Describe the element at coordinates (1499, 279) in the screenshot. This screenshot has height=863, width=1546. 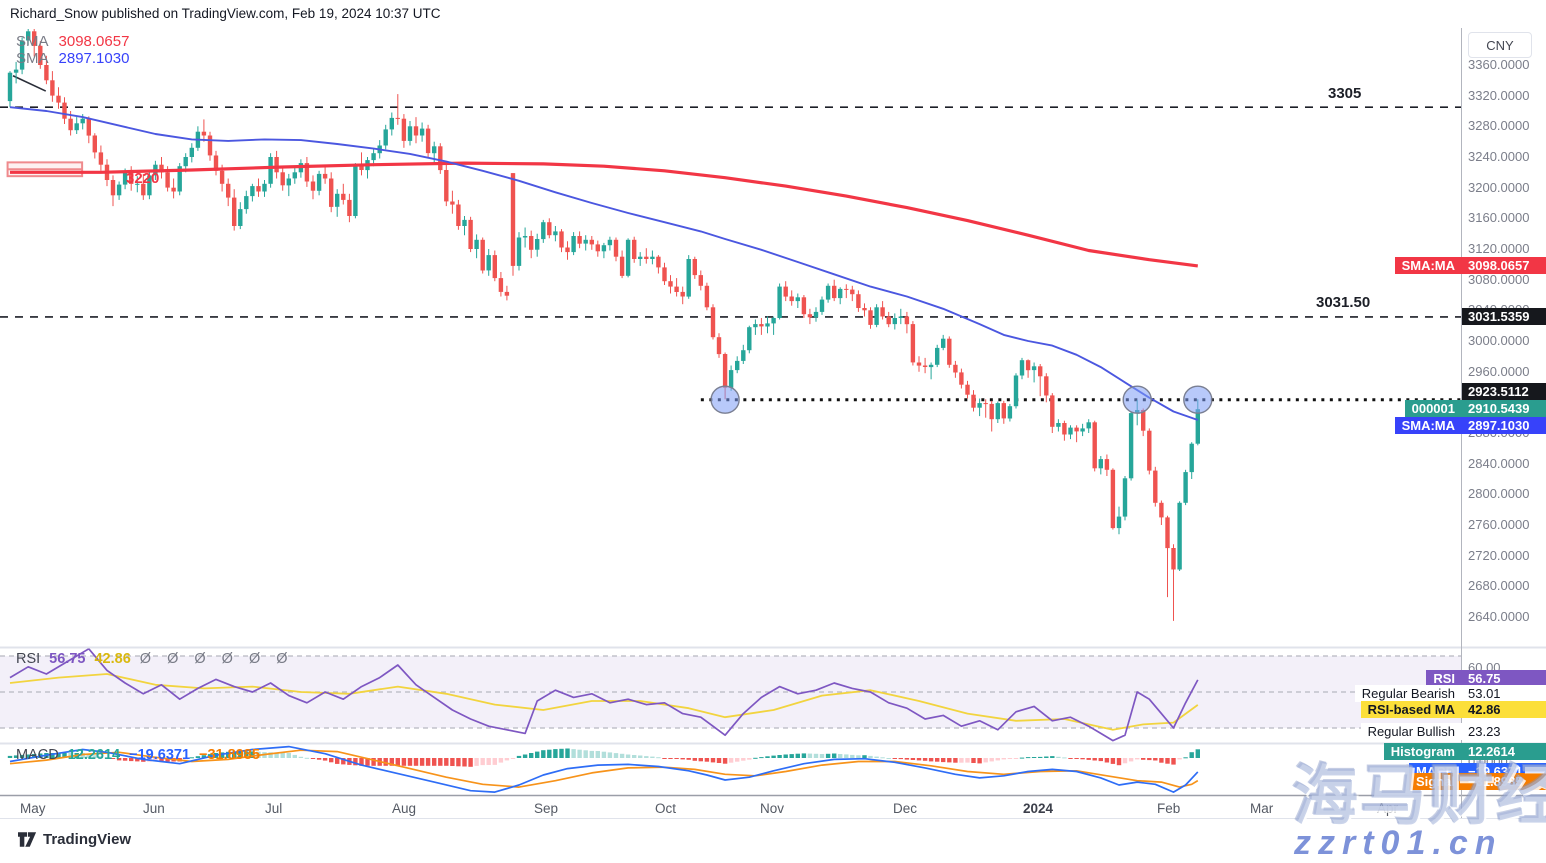
I see `price-tick: 3080.0000` at that location.